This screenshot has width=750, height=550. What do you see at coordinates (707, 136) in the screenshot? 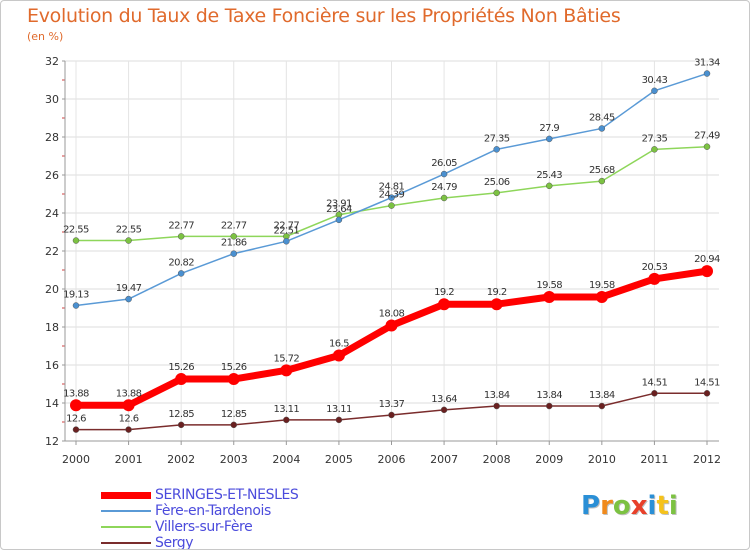
I see `data-label: 27.49` at bounding box center [707, 136].